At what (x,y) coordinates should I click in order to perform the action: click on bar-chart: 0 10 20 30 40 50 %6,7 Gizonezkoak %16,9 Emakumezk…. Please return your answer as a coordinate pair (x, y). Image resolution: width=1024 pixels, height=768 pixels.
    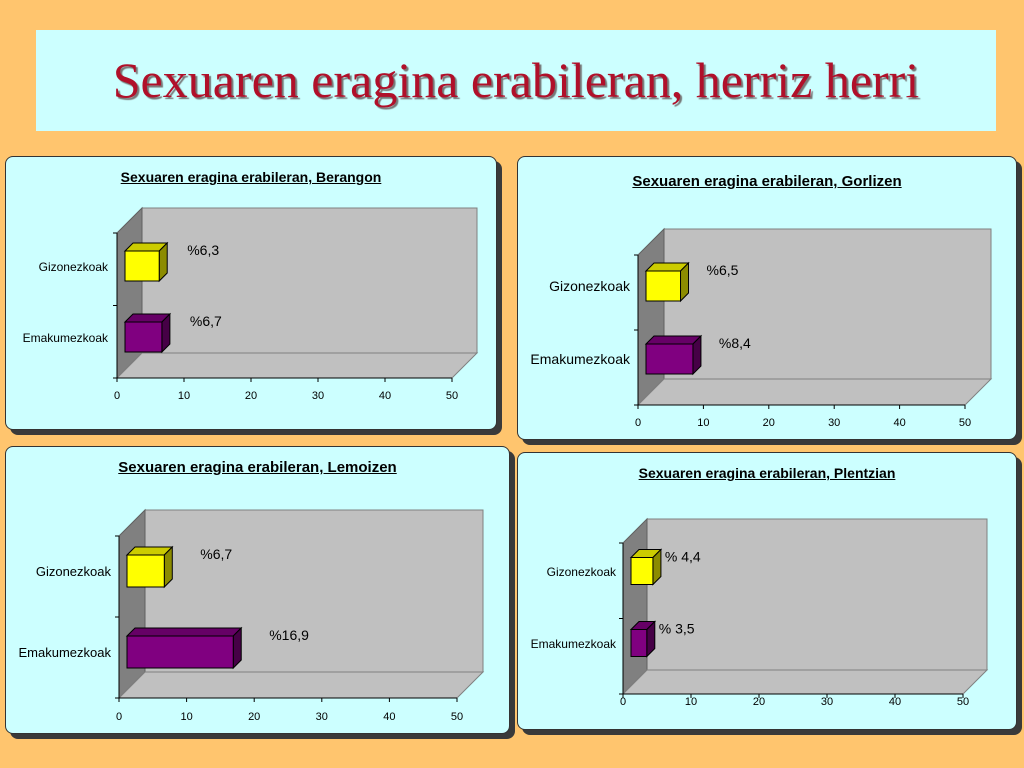
    Looking at the image, I should click on (252, 615).